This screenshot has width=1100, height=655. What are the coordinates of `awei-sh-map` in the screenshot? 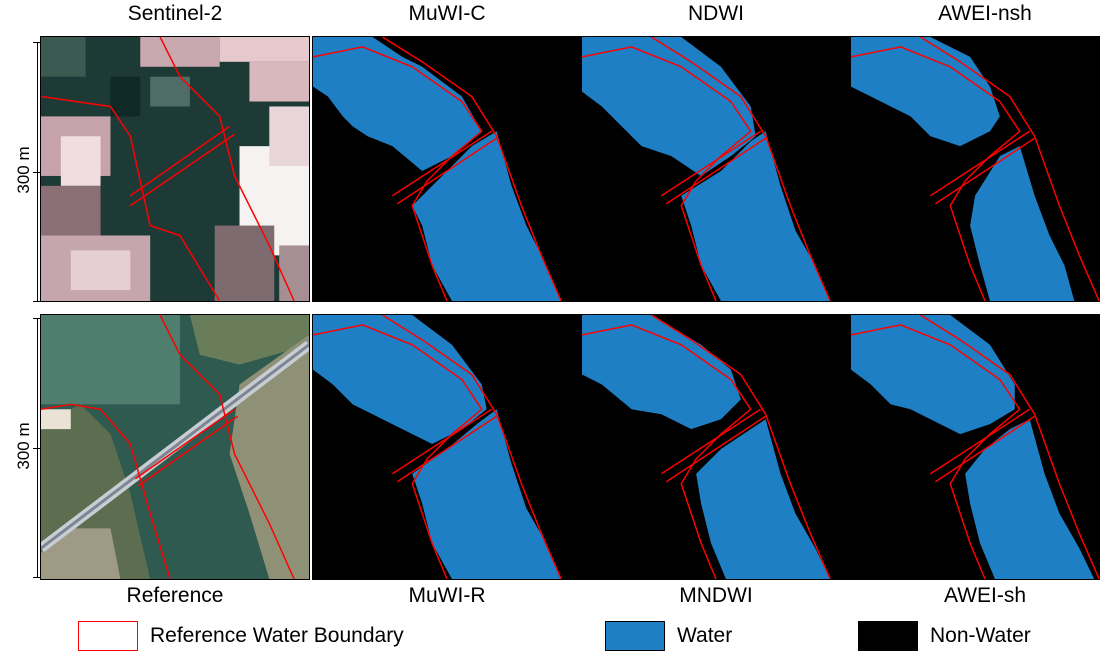 It's located at (975, 447).